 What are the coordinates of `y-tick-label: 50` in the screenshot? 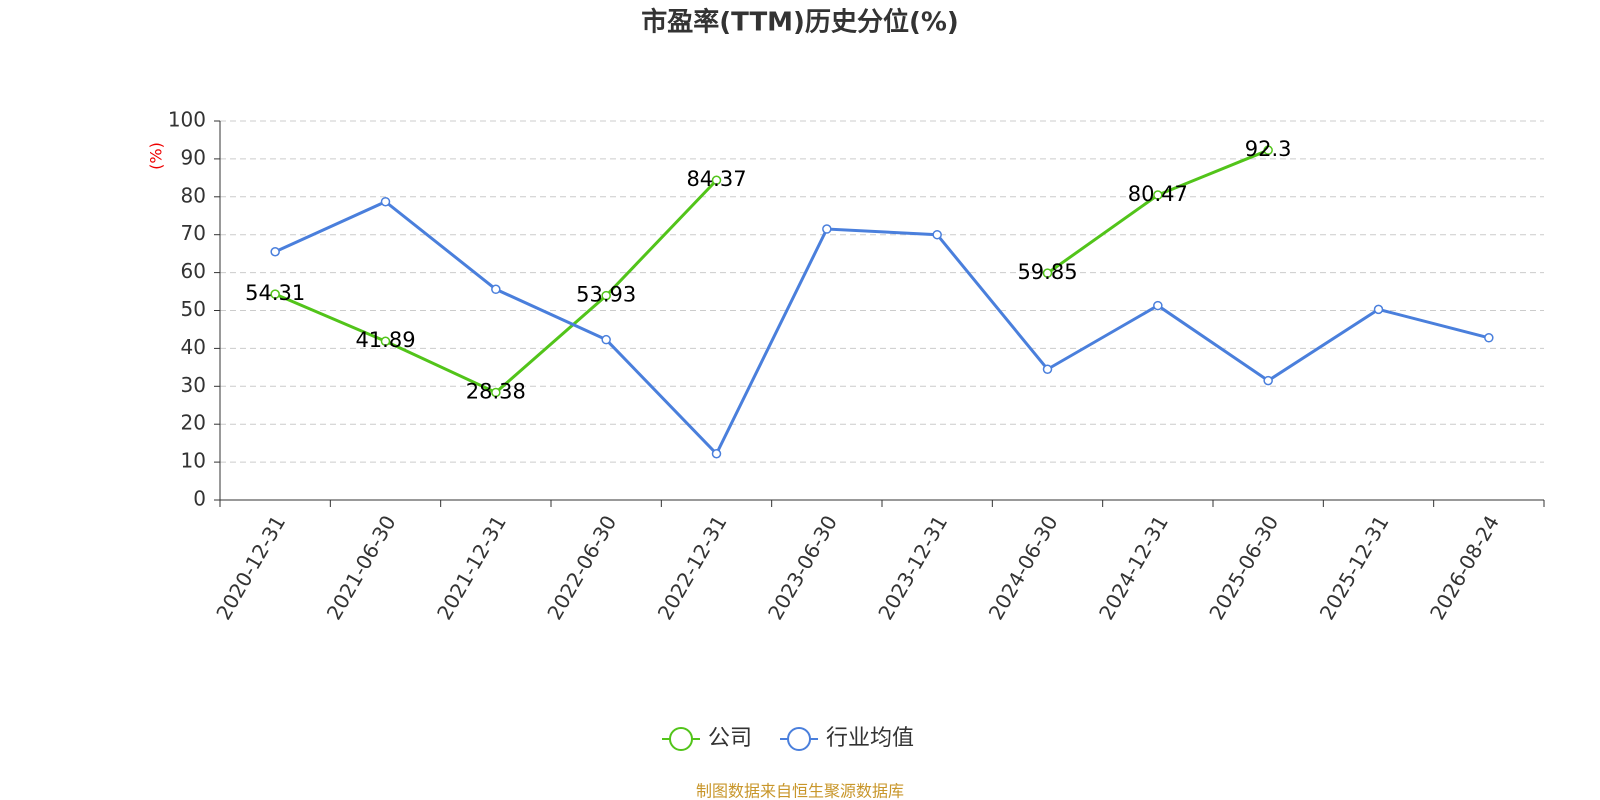 It's located at (193, 309).